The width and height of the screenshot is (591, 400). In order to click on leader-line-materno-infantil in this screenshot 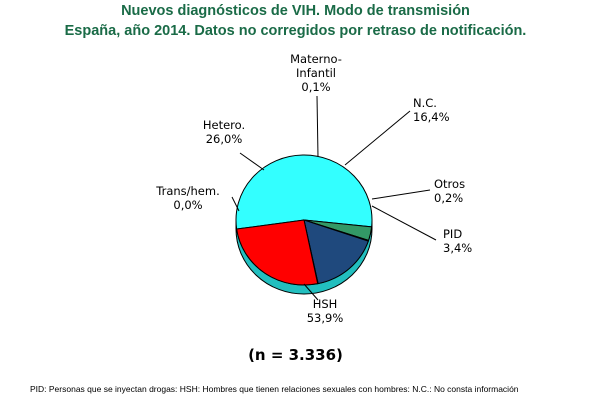, I will do `click(317, 126)`.